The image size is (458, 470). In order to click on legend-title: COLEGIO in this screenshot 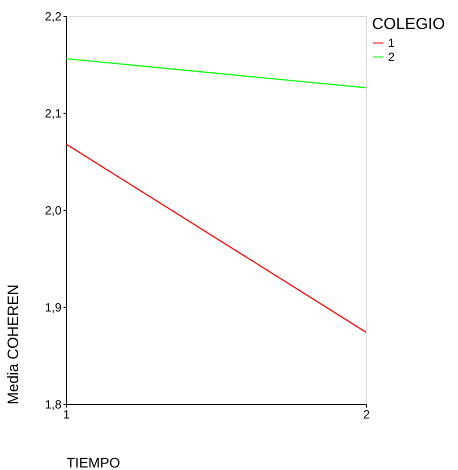, I will do `click(408, 24)`.